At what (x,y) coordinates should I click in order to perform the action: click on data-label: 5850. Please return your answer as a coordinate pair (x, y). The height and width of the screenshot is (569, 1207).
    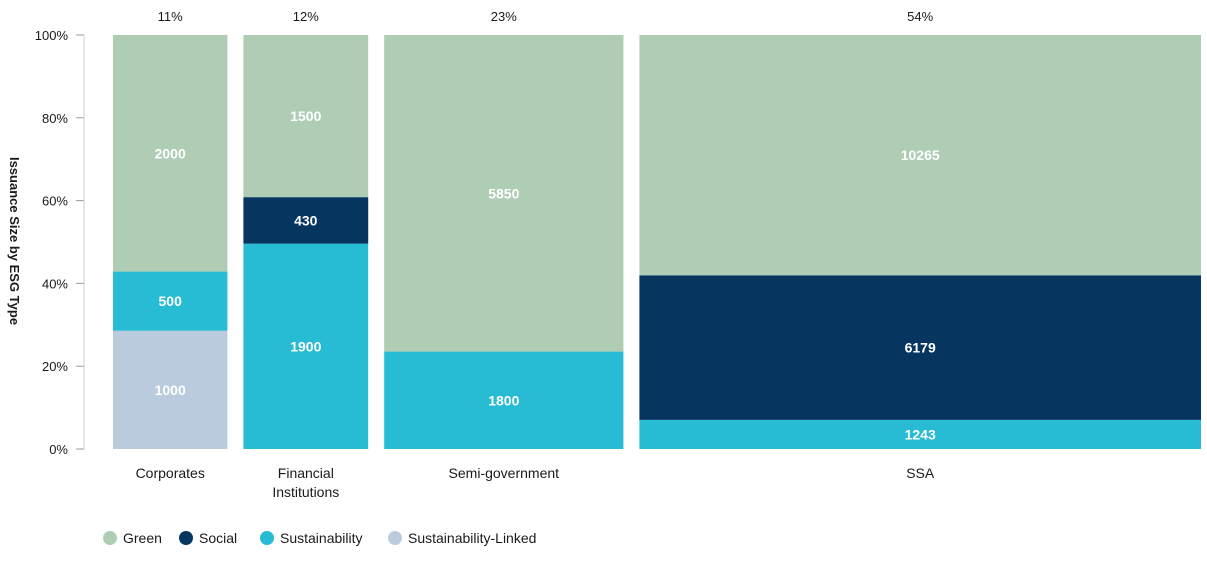
    Looking at the image, I should click on (503, 193).